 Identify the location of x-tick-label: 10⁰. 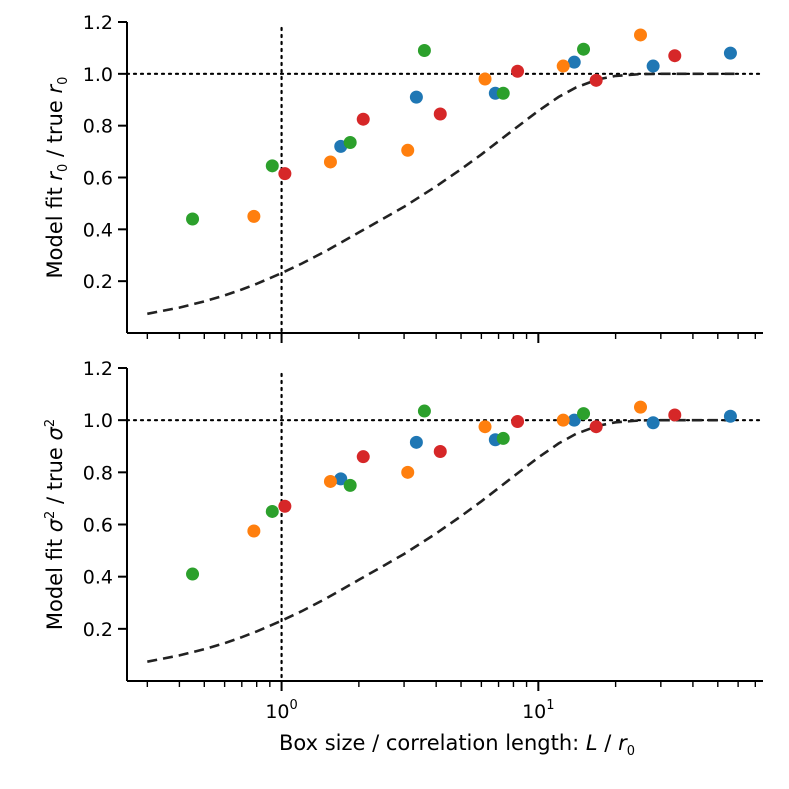
(281, 710).